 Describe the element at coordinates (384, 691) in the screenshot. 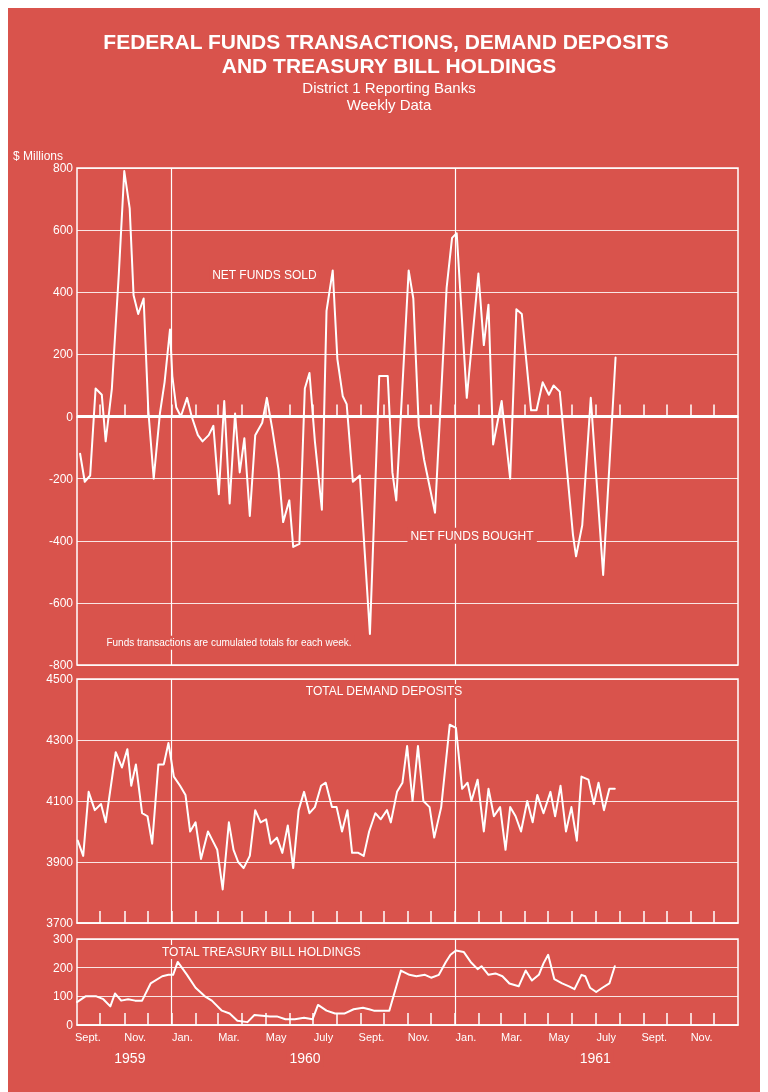

I see `chart-title: TOTAL DEMAND DEPOSITS` at that location.